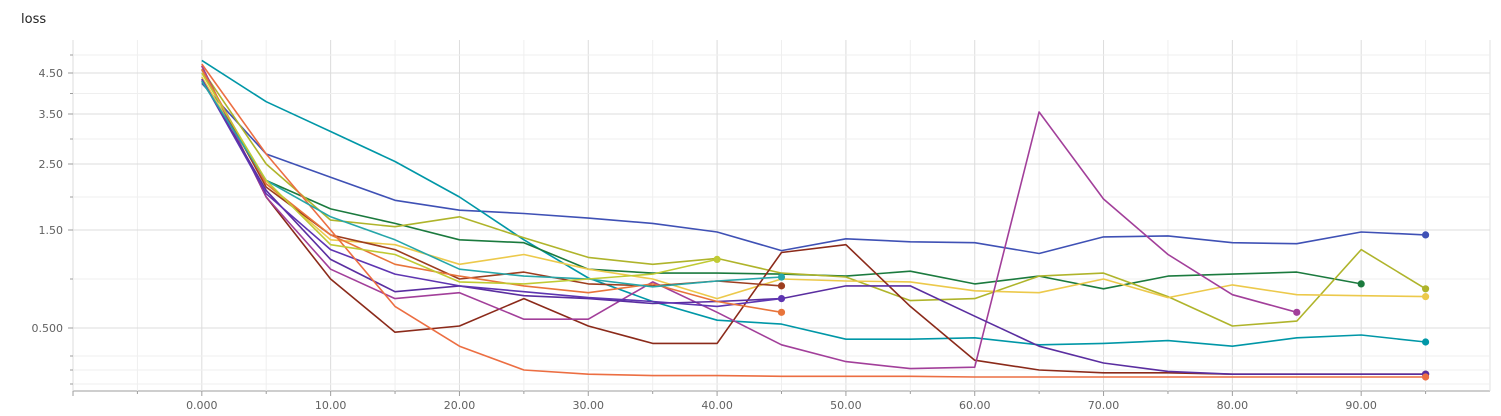  Describe the element at coordinates (1233, 405) in the screenshot. I see `x-tick-label: 80.00` at that location.